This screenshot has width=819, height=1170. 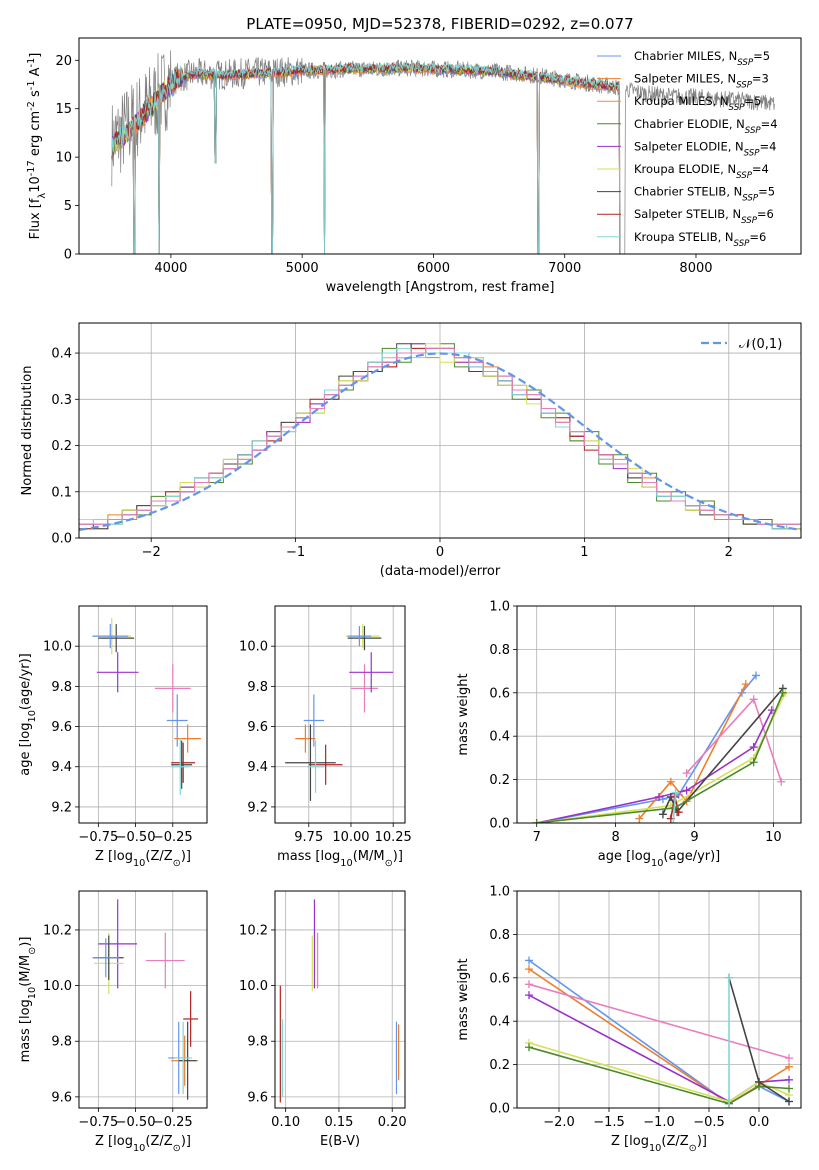 What do you see at coordinates (440, 287) in the screenshot?
I see `x-axis-label: wavelength [Angstrom, rest frame]` at bounding box center [440, 287].